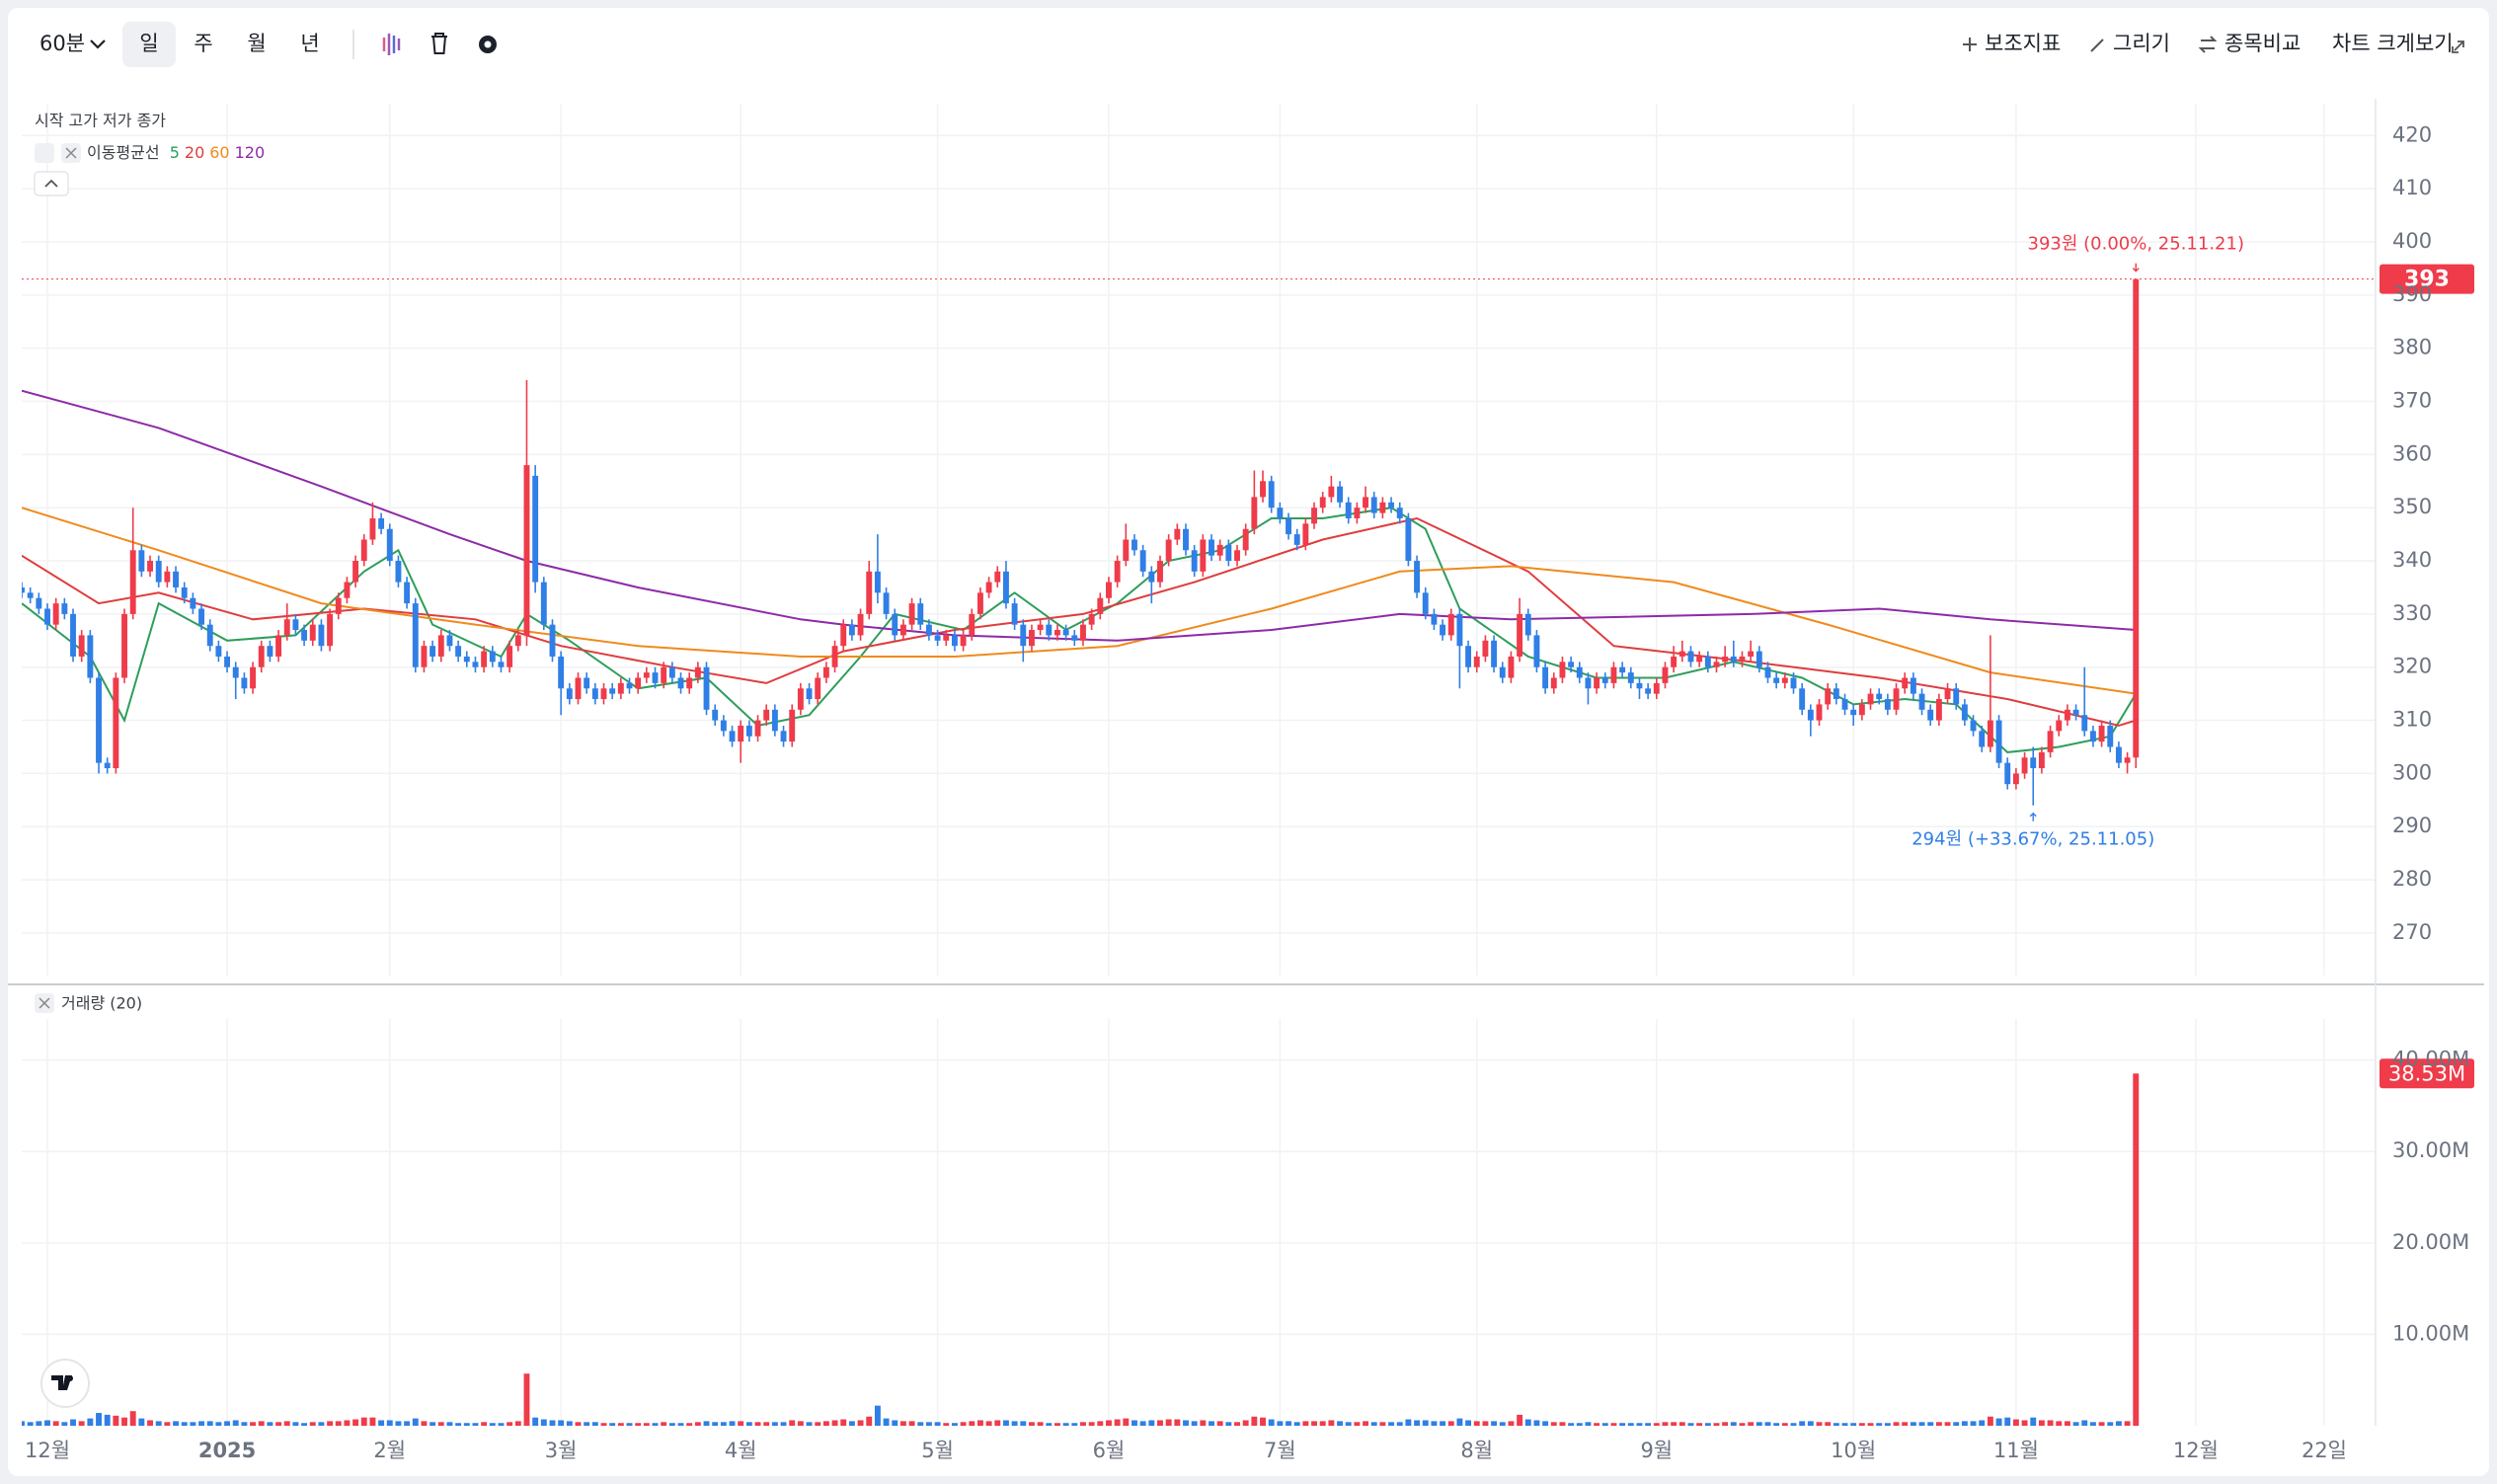 This screenshot has width=2497, height=1484. Describe the element at coordinates (2324, 1450) in the screenshot. I see `x-tick-label: 22일` at that location.